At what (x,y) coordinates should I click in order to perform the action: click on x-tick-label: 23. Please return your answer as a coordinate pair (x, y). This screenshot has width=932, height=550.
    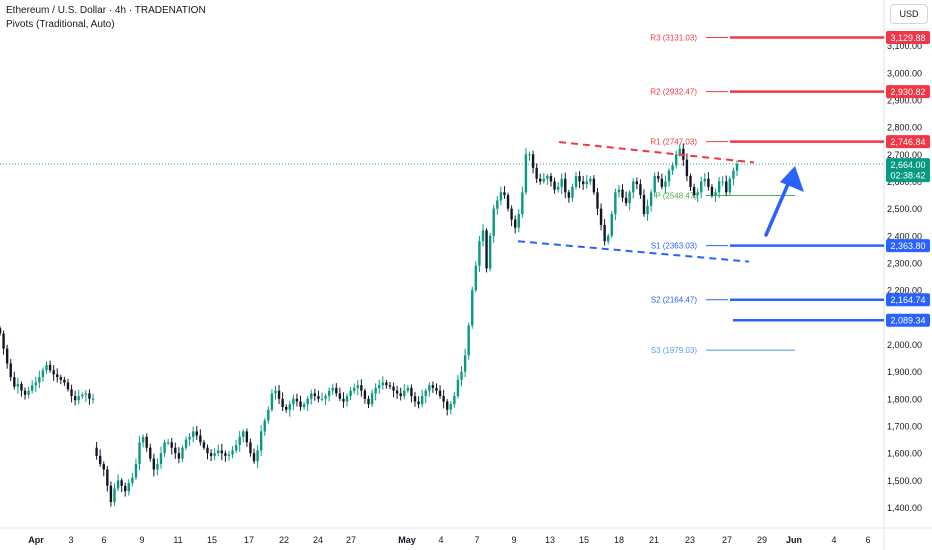
    Looking at the image, I should click on (690, 540).